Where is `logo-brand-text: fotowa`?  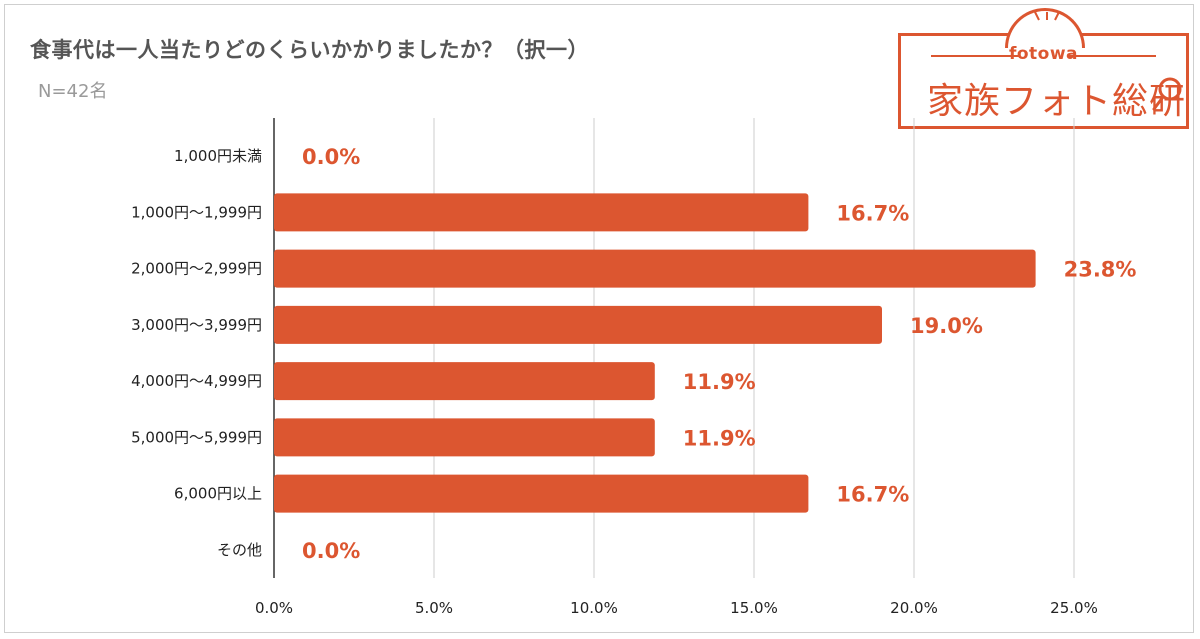
logo-brand-text: fotowa is located at coordinates (1043, 54).